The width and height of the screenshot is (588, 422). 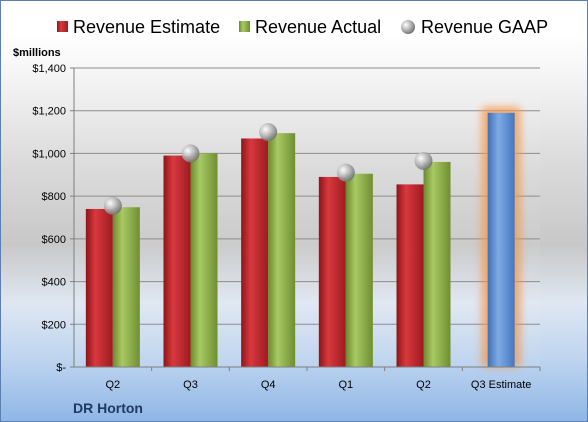 I want to click on x-tick-label: Q3 Estimate, so click(x=501, y=385).